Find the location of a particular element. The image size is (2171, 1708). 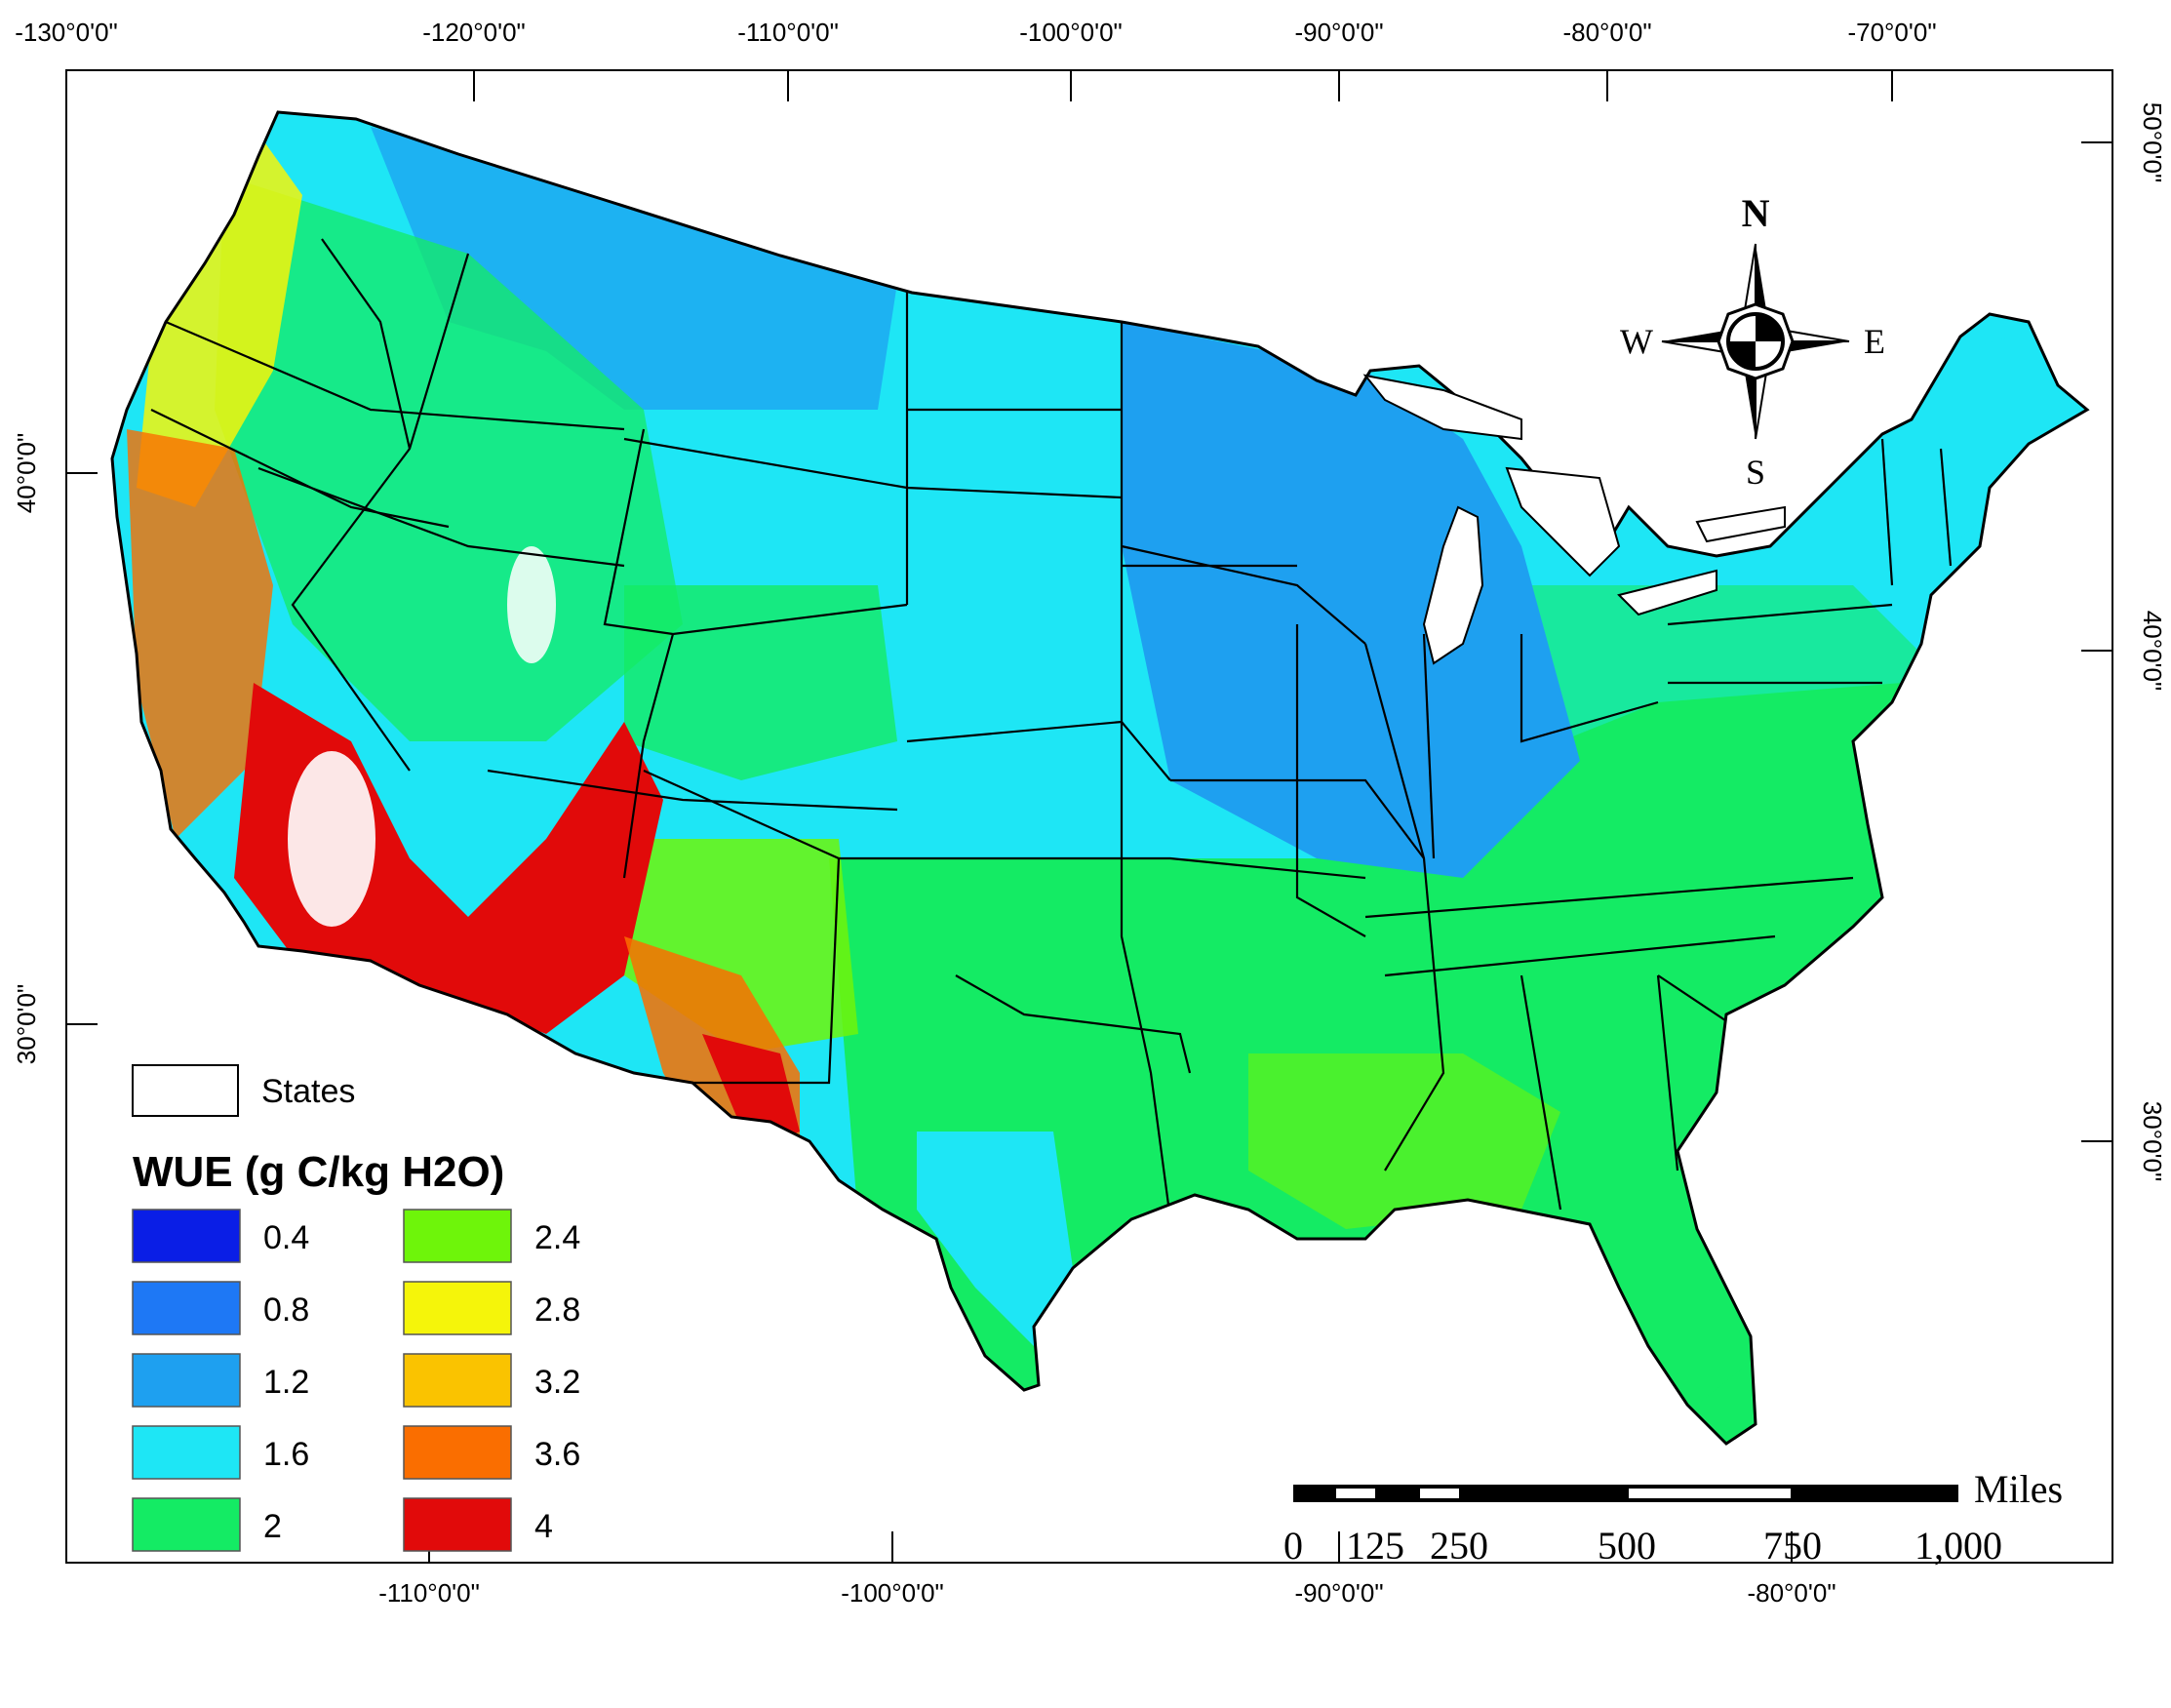

right-ticks is located at coordinates (2096, 641).